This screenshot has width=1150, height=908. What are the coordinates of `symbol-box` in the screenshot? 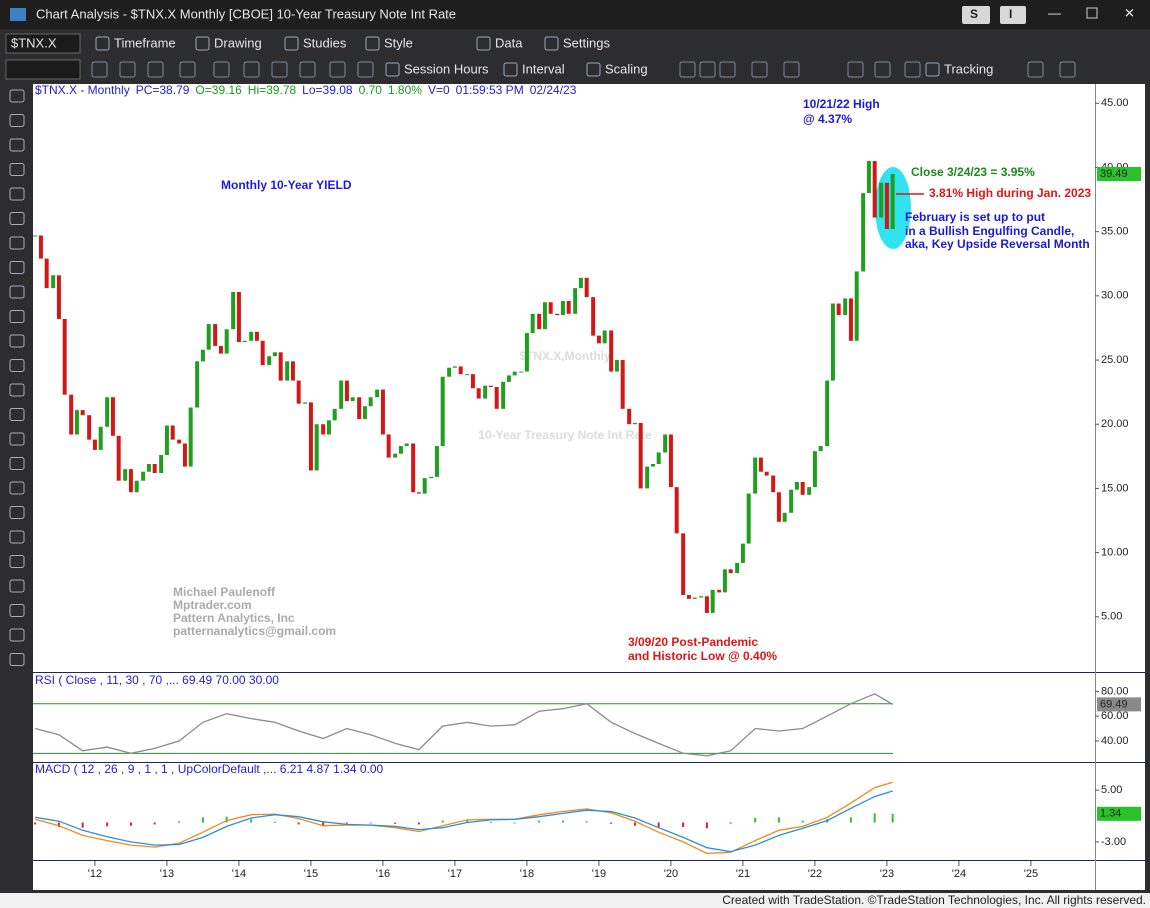 It's located at (43, 43).